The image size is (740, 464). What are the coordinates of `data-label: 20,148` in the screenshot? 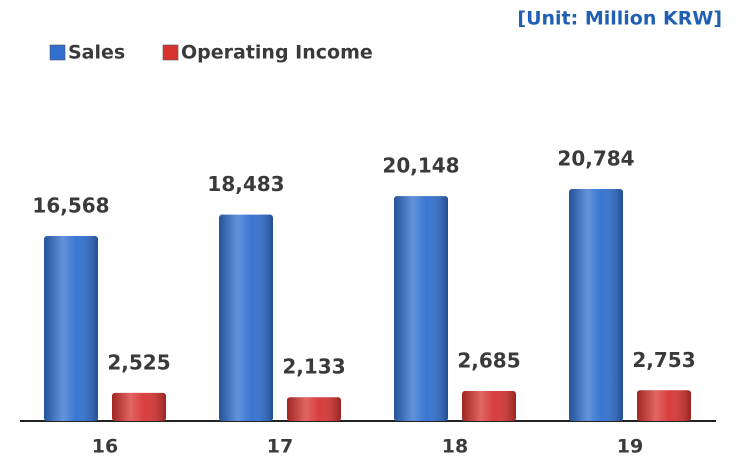 It's located at (420, 166).